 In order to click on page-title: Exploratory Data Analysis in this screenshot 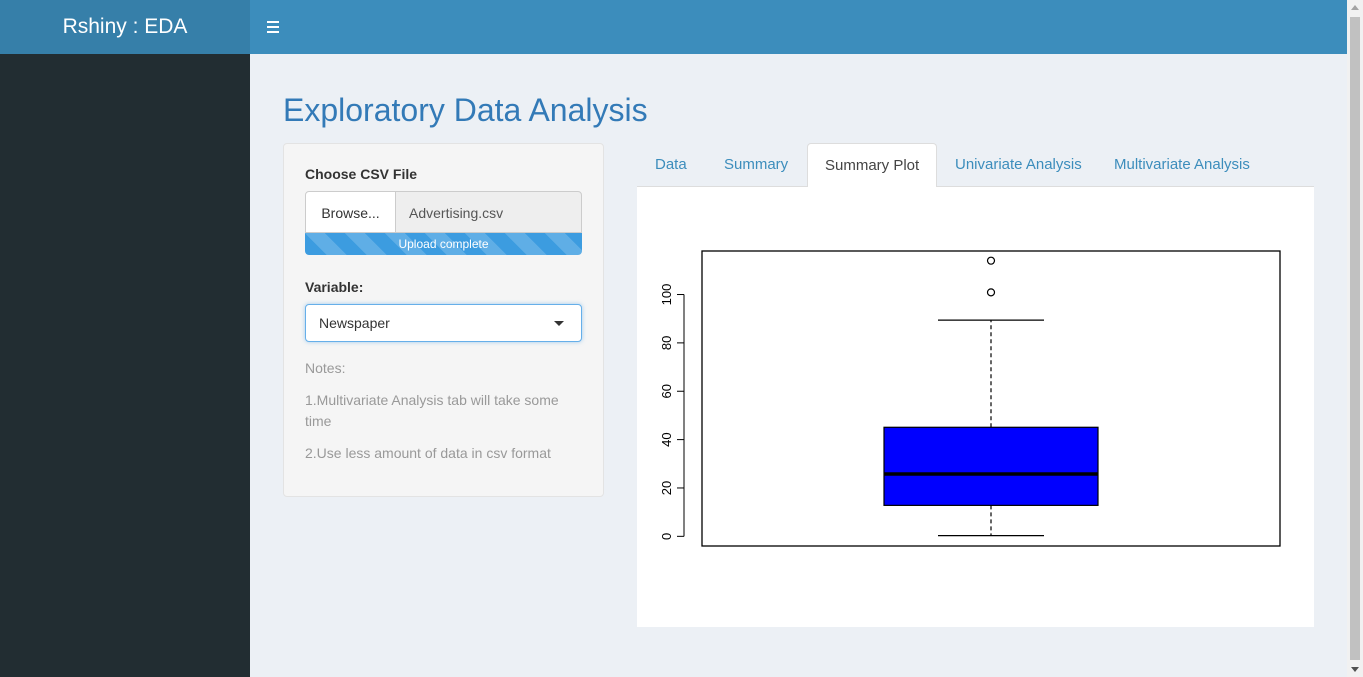, I will do `click(465, 110)`.